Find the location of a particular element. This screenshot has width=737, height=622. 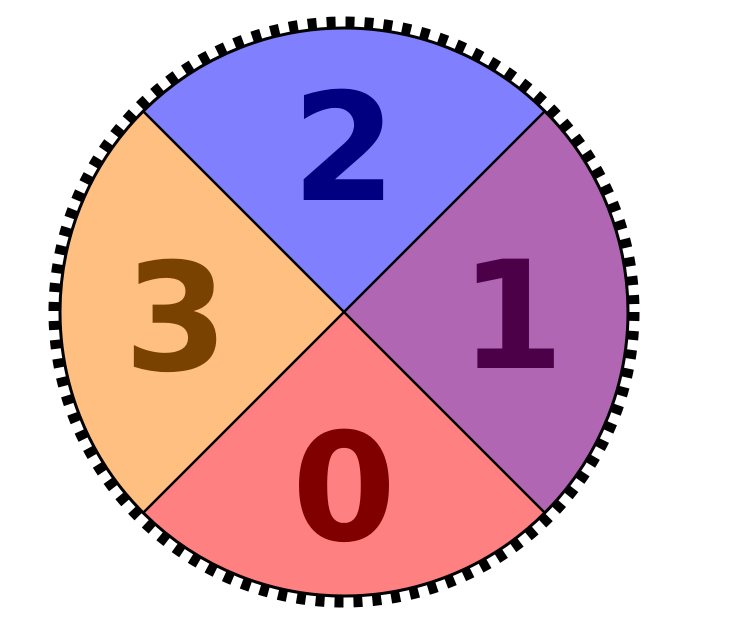

sector-label-3: 3 is located at coordinates (176, 319).